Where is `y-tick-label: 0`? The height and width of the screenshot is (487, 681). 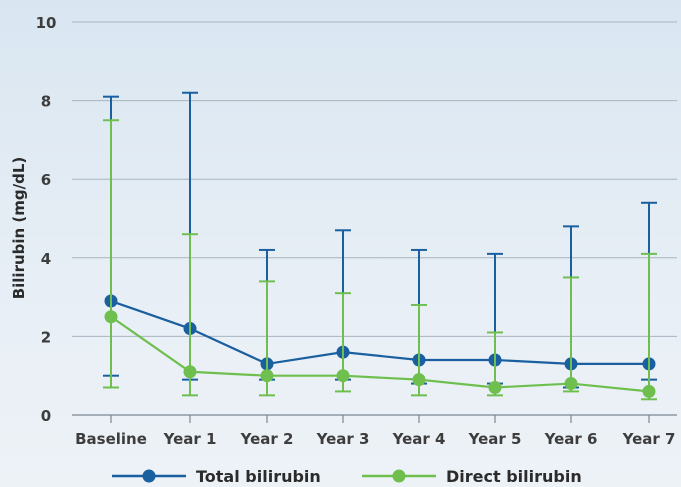
y-tick-label: 0 is located at coordinates (46, 416).